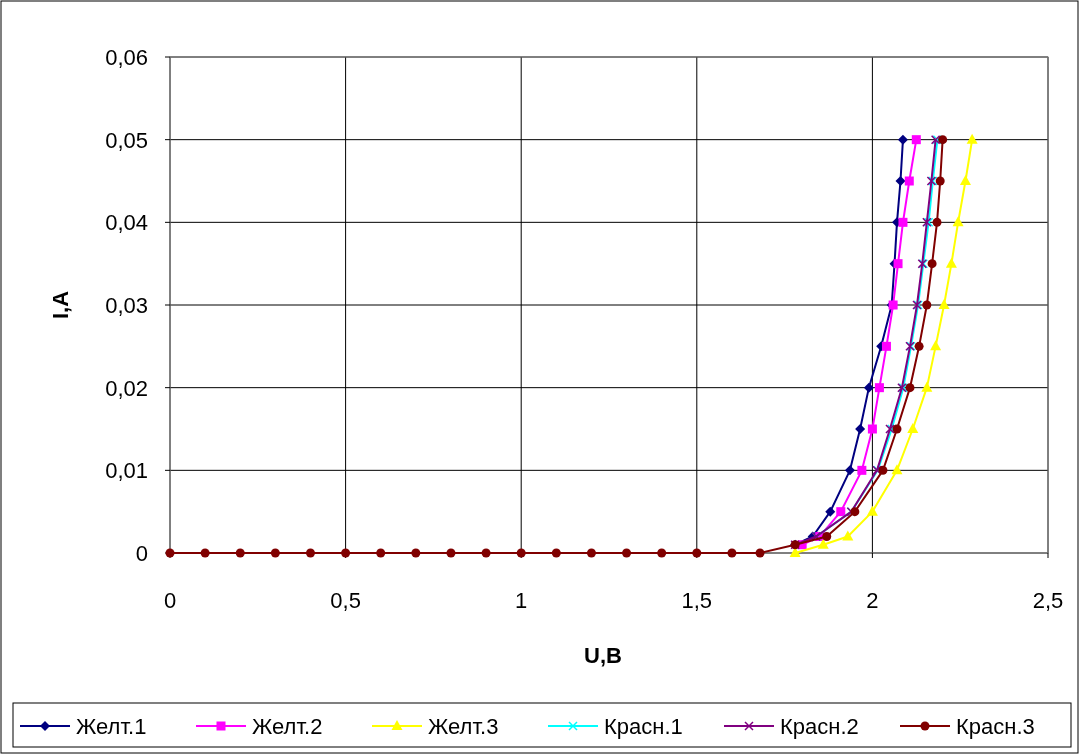  Describe the element at coordinates (141, 553) in the screenshot. I see `y-tick-label: 0` at that location.